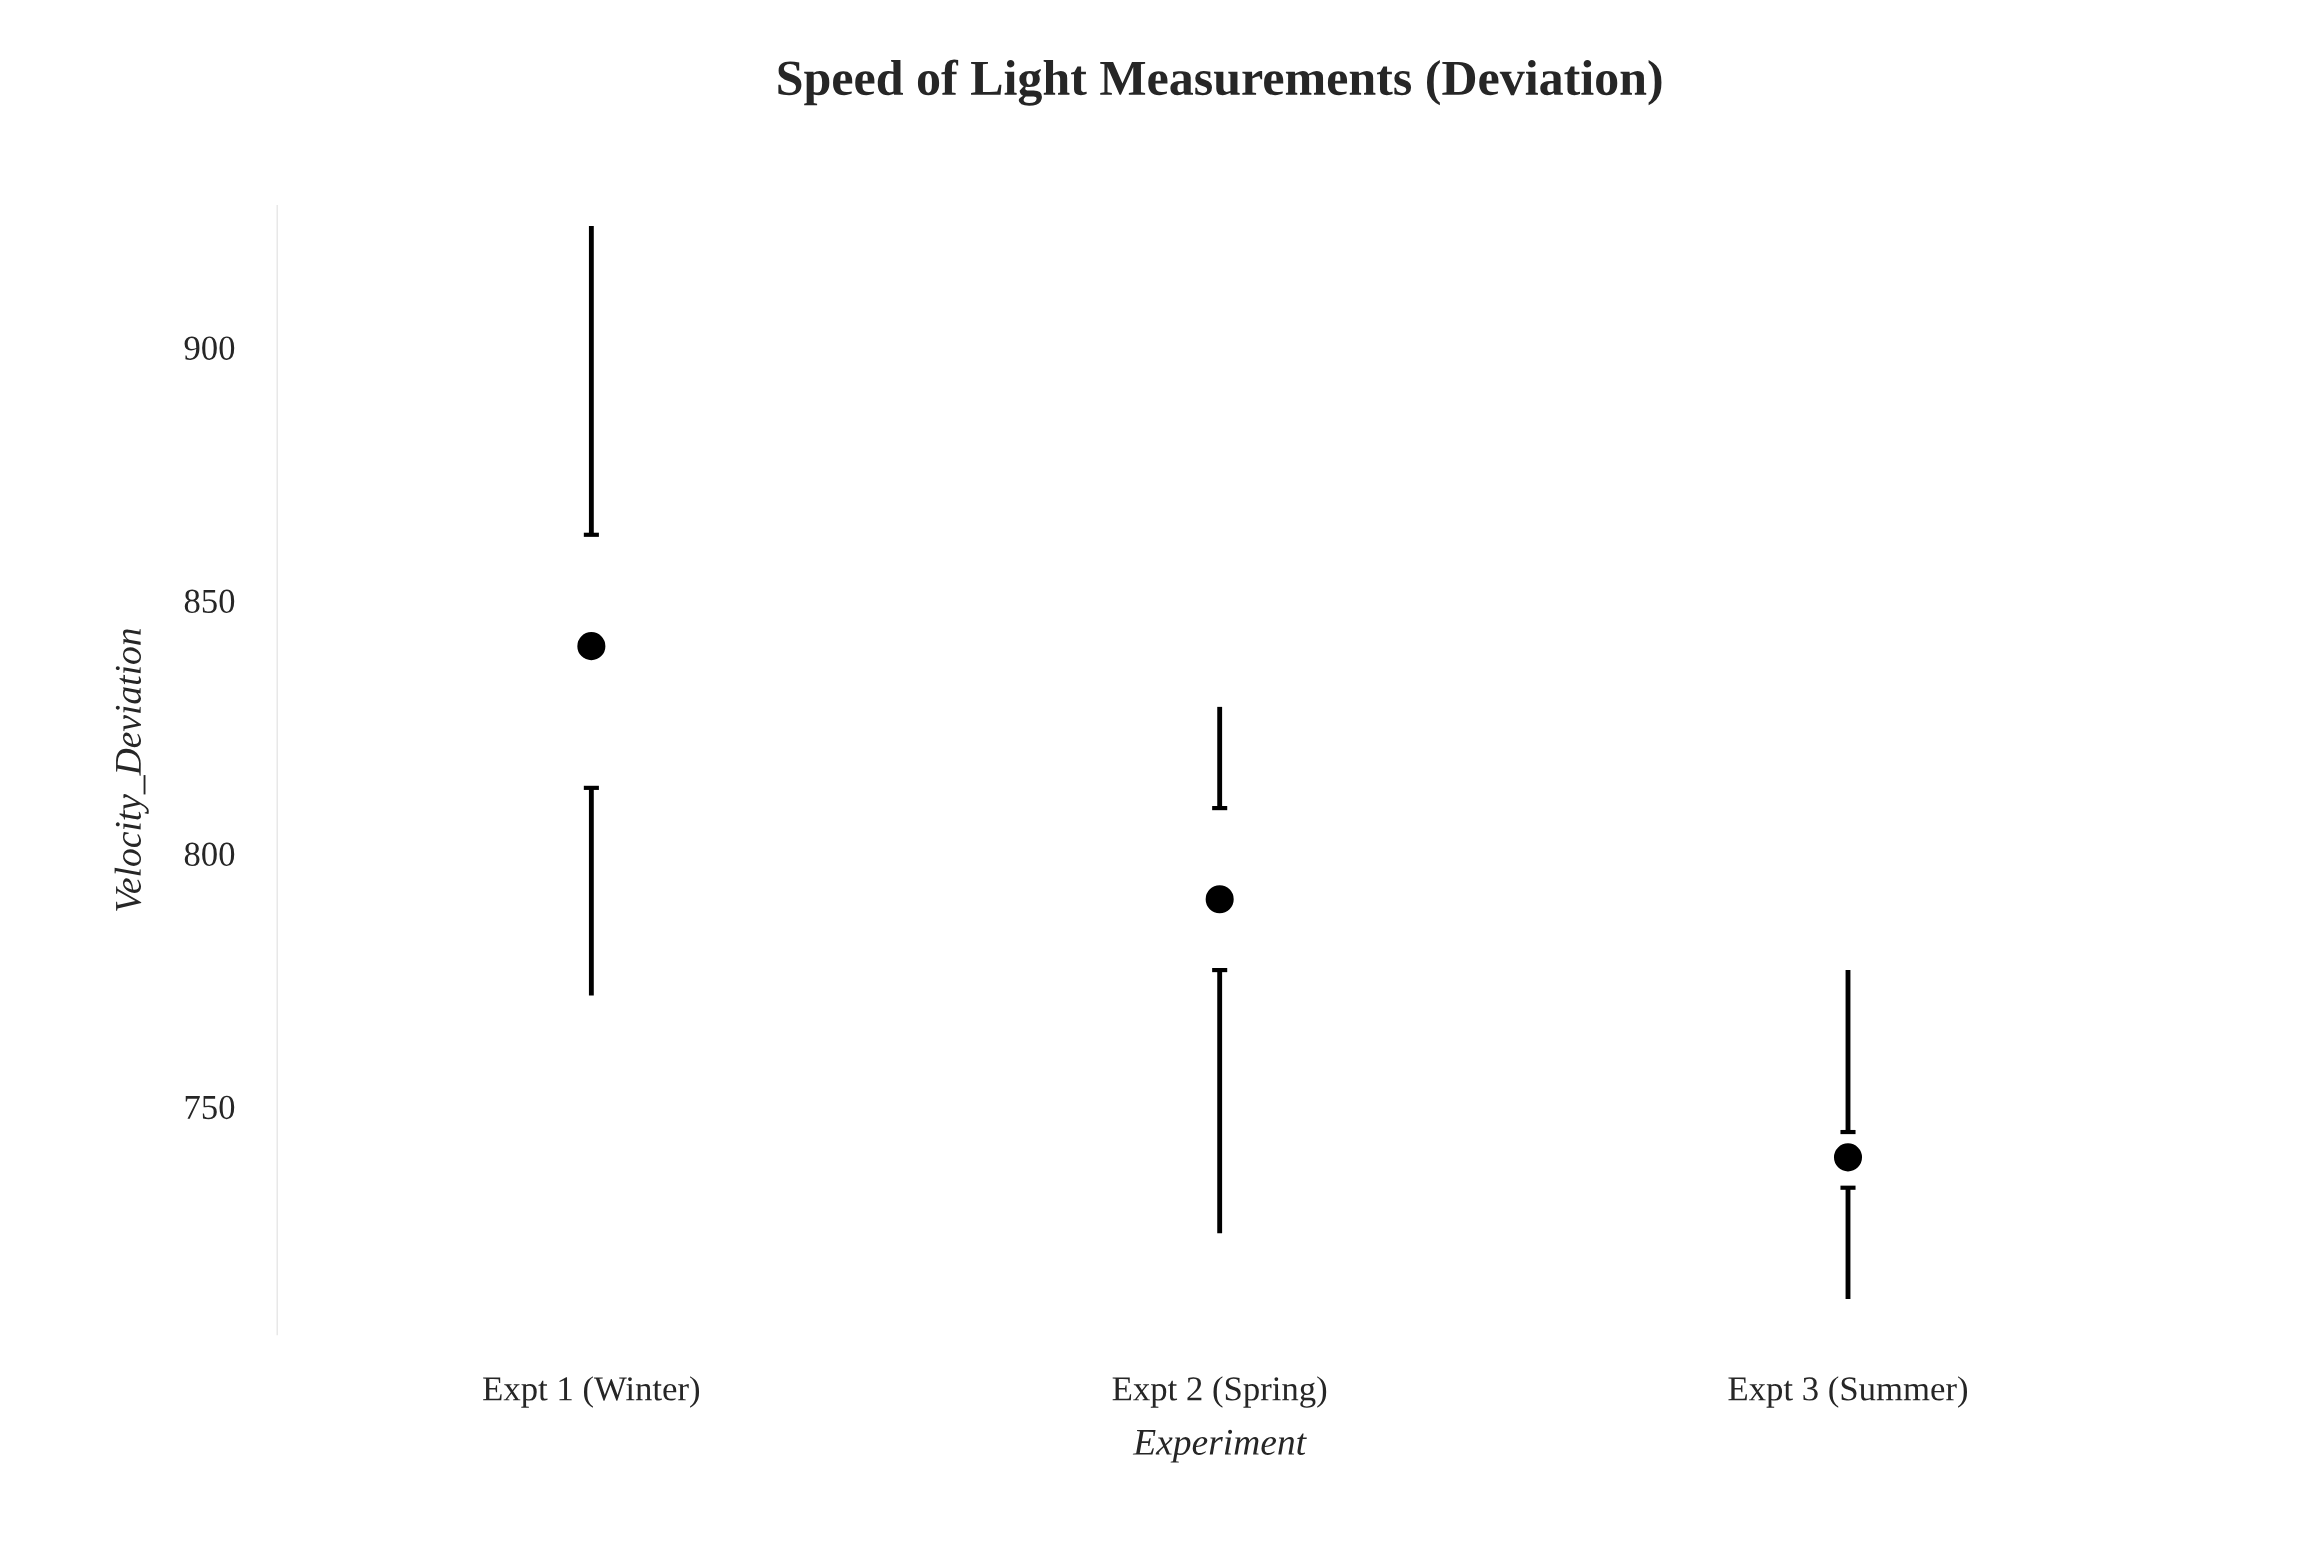 The height and width of the screenshot is (1559, 2310). What do you see at coordinates (209, 601) in the screenshot?
I see `y-tick-label: 850` at bounding box center [209, 601].